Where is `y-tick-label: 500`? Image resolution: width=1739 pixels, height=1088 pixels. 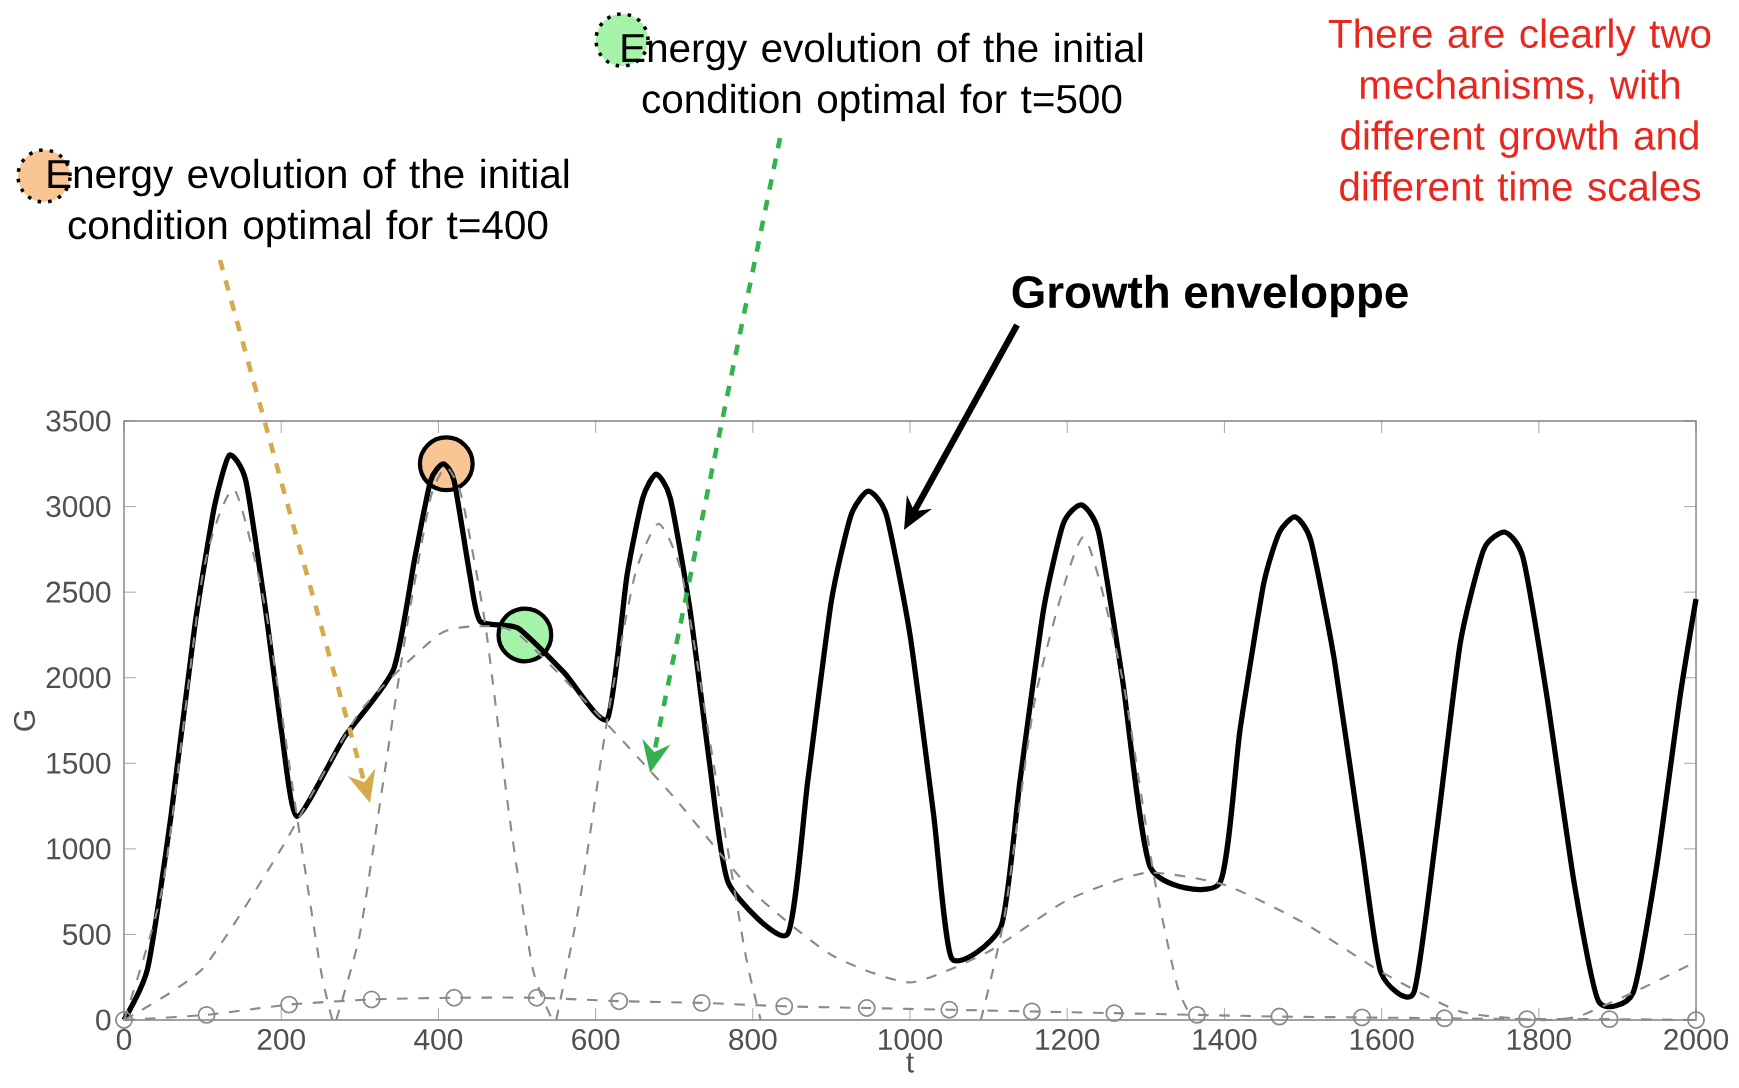
y-tick-label: 500 is located at coordinates (86, 934).